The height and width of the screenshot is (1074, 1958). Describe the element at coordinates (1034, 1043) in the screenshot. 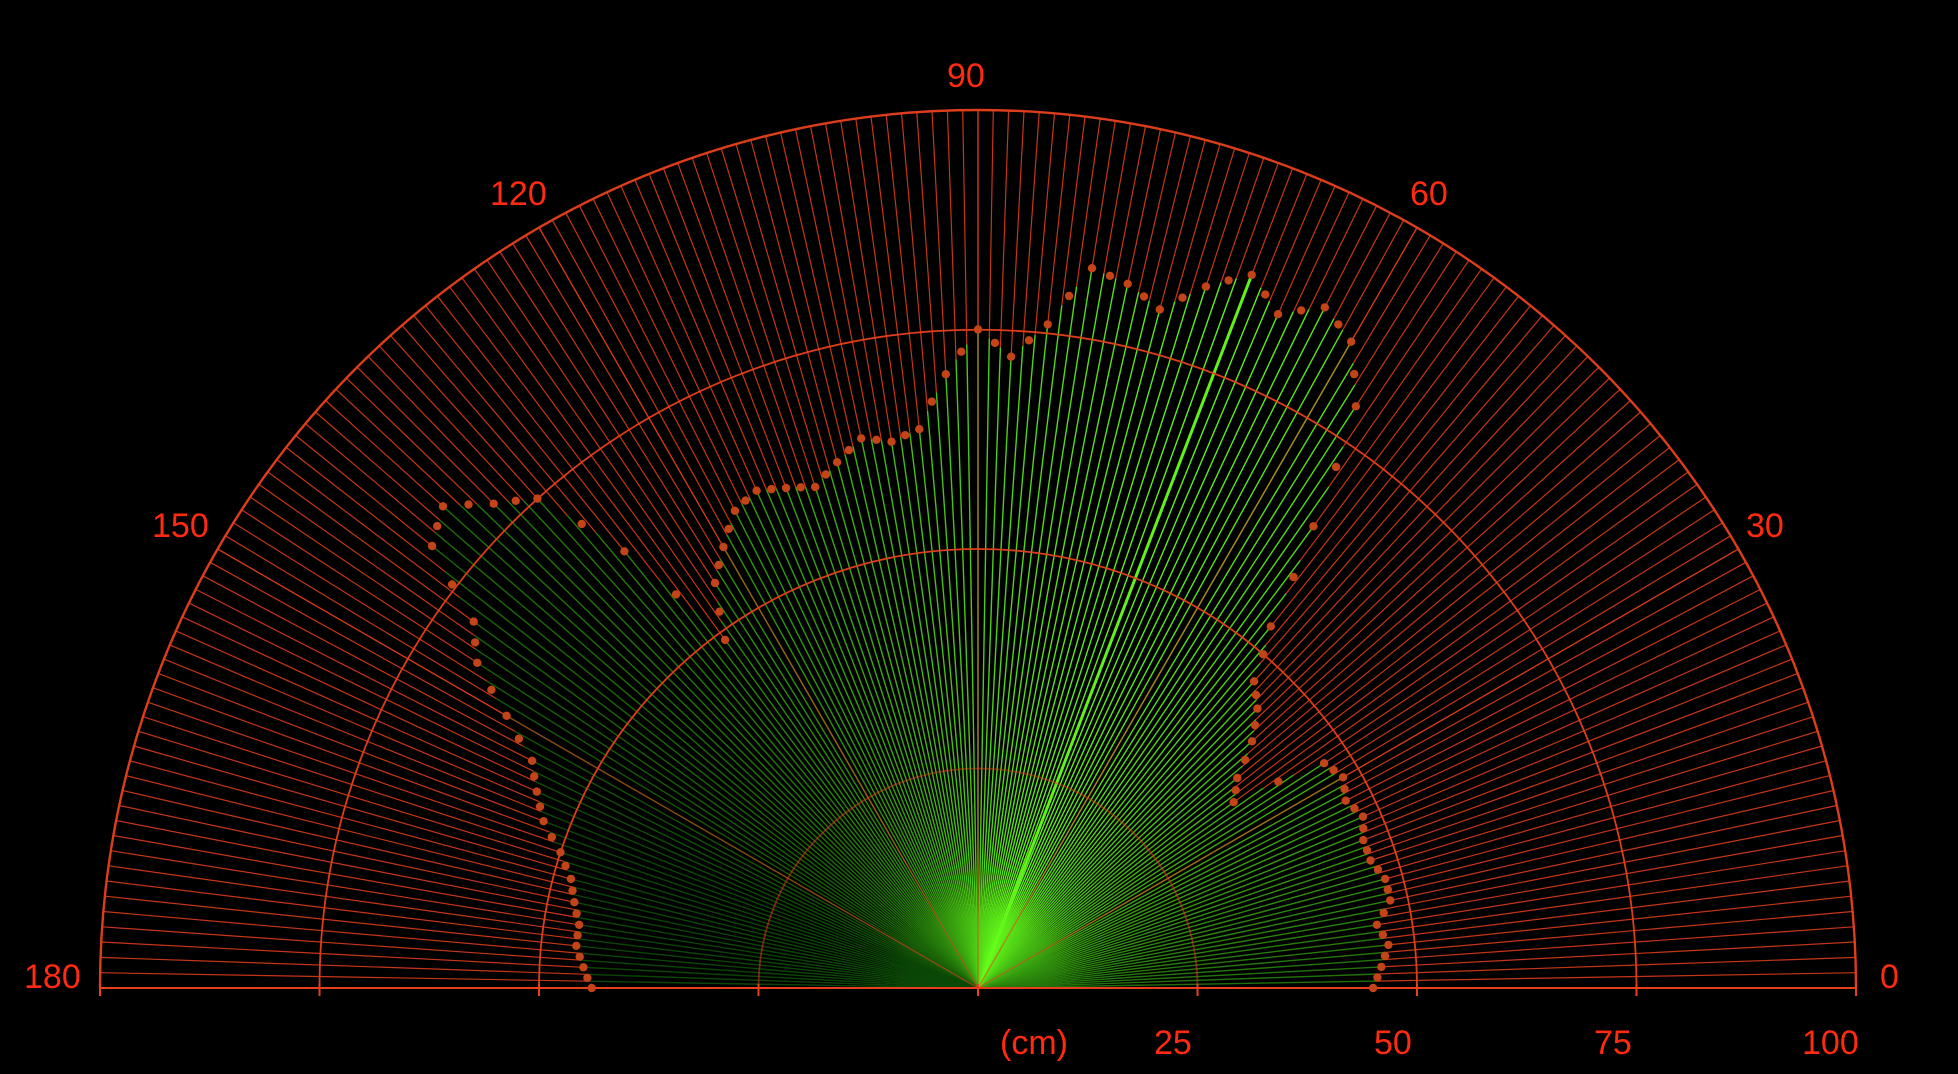

I see `distance-unit-label: (cm)` at that location.